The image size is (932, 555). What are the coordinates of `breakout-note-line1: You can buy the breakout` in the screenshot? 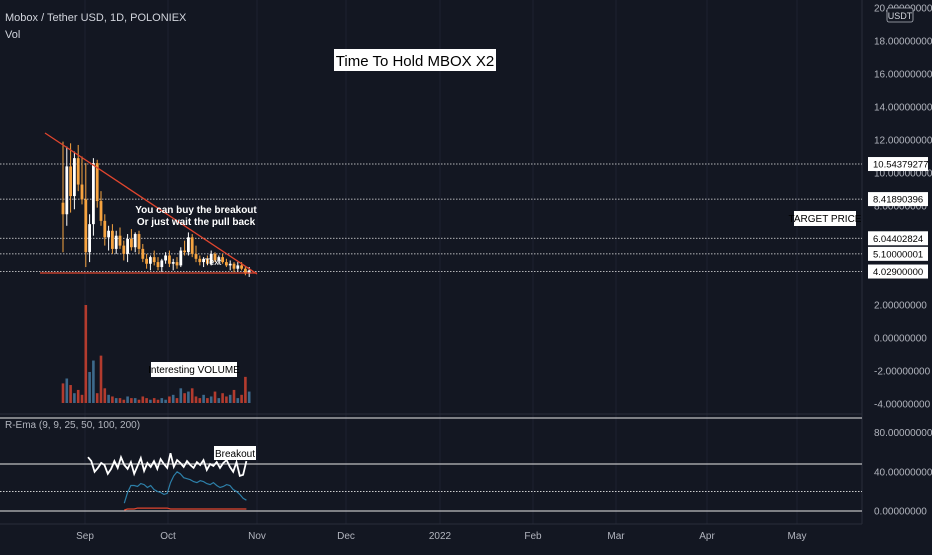 It's located at (196, 210).